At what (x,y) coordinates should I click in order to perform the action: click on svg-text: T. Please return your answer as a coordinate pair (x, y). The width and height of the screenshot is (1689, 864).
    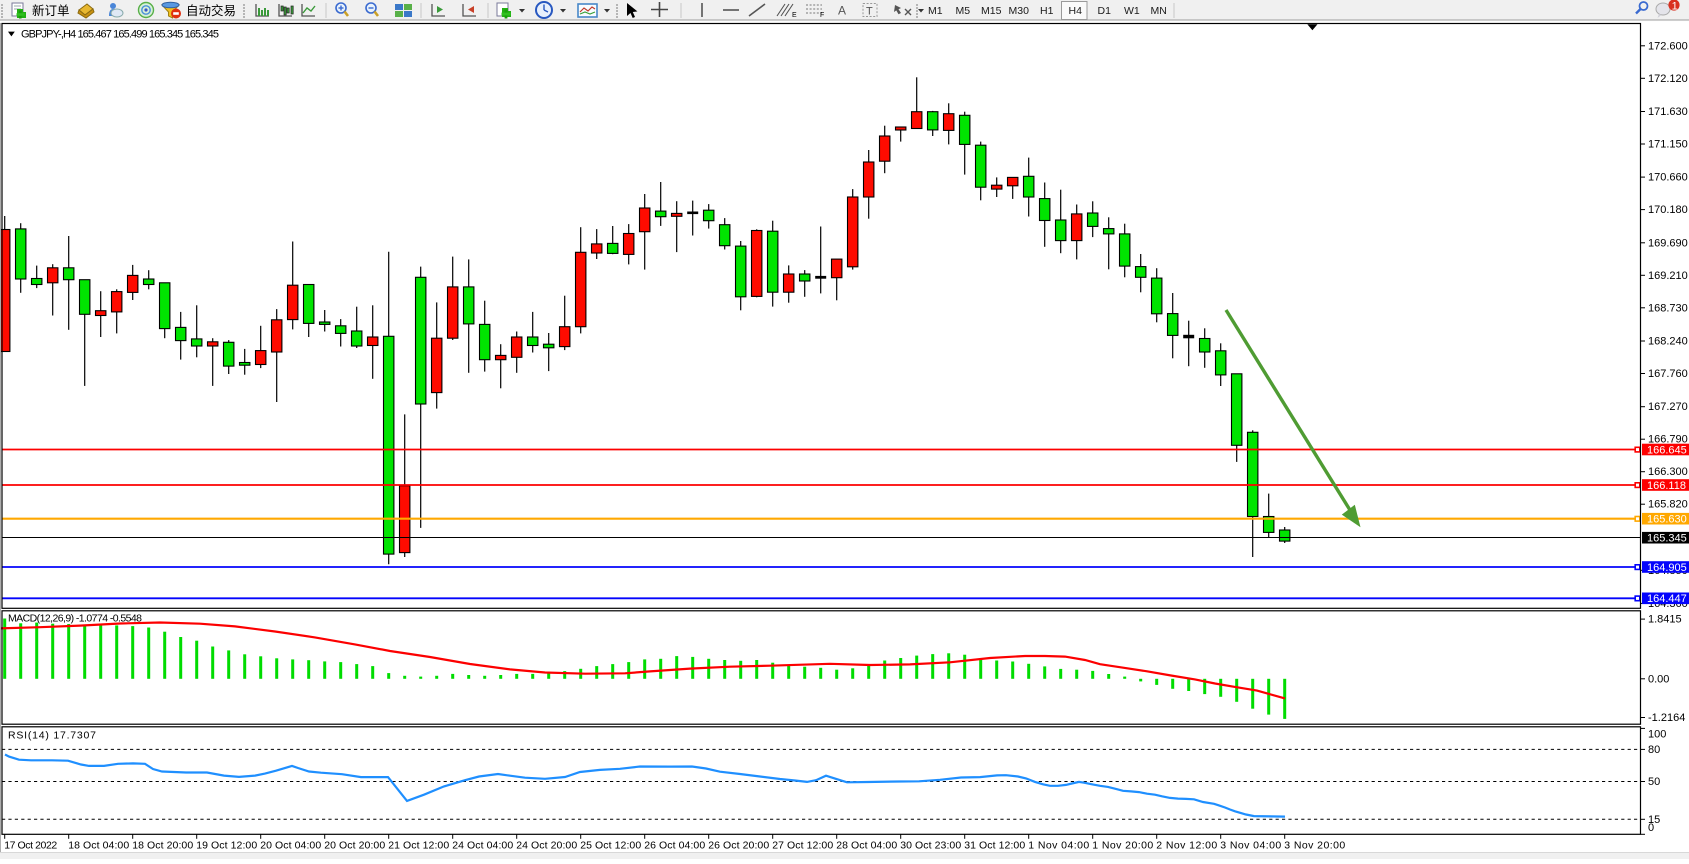
    Looking at the image, I should click on (869, 12).